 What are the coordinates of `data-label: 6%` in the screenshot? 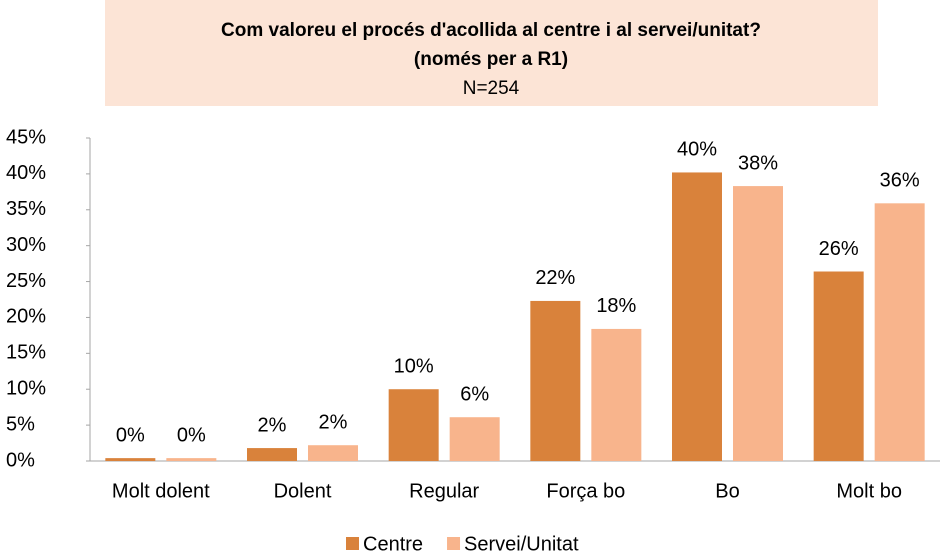 It's located at (474, 394).